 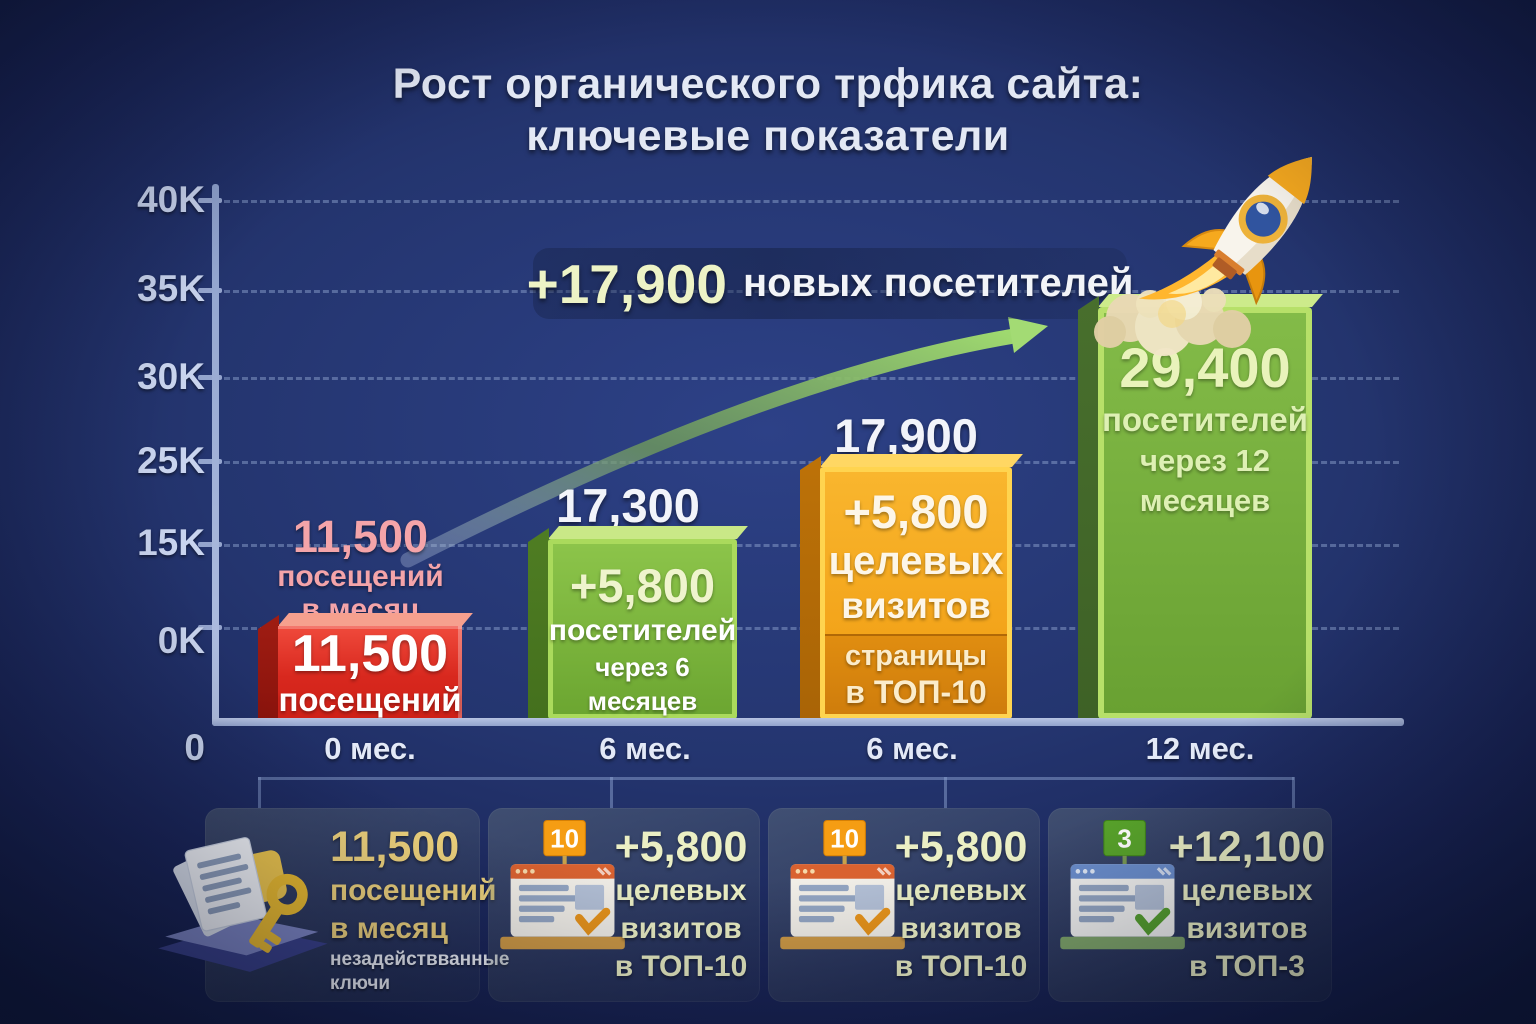 What do you see at coordinates (243, 904) in the screenshot?
I see `documents-key-icon` at bounding box center [243, 904].